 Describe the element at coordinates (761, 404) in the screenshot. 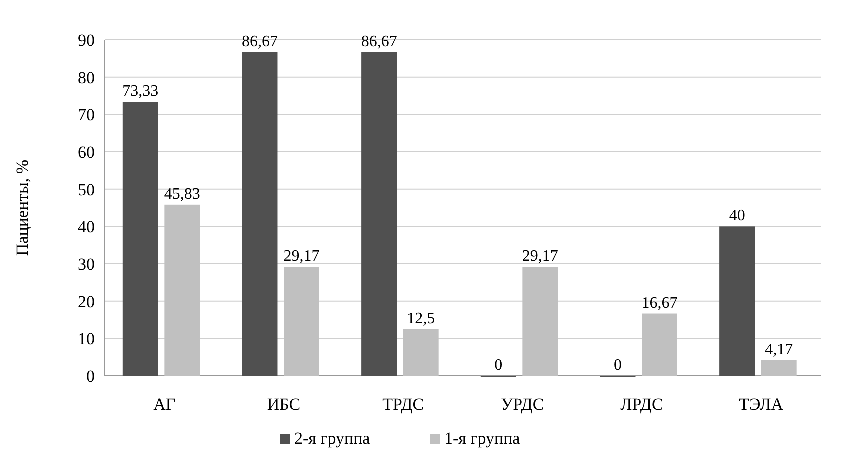

I see `x-tick-label: ТЭЛА` at that location.